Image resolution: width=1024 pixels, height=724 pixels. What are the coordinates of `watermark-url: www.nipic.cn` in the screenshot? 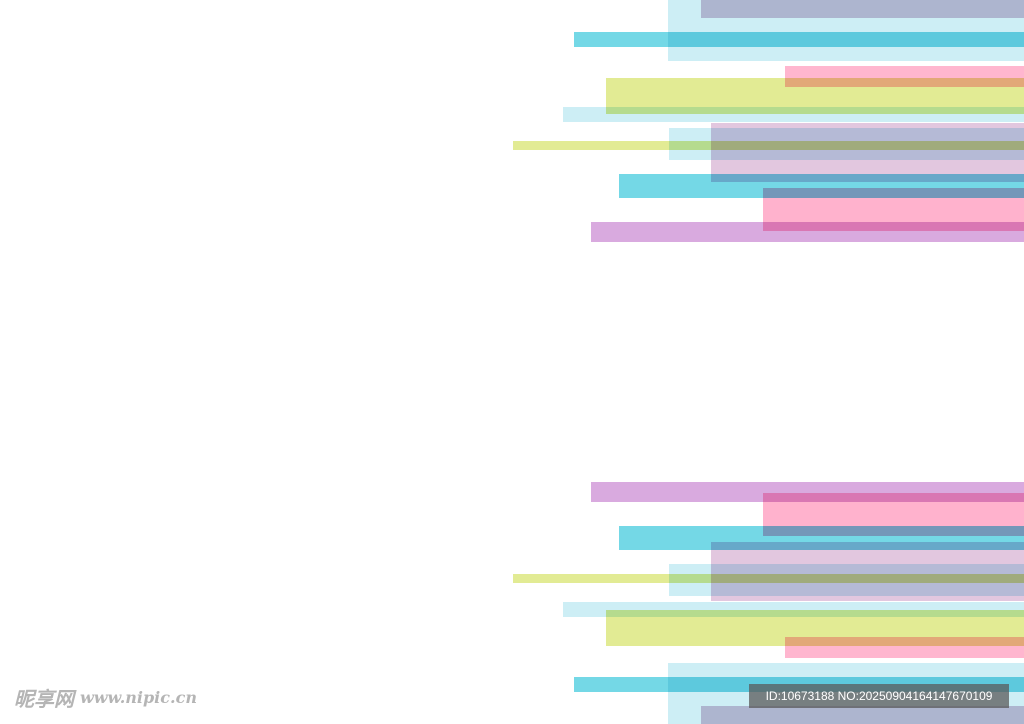 It's located at (138, 697).